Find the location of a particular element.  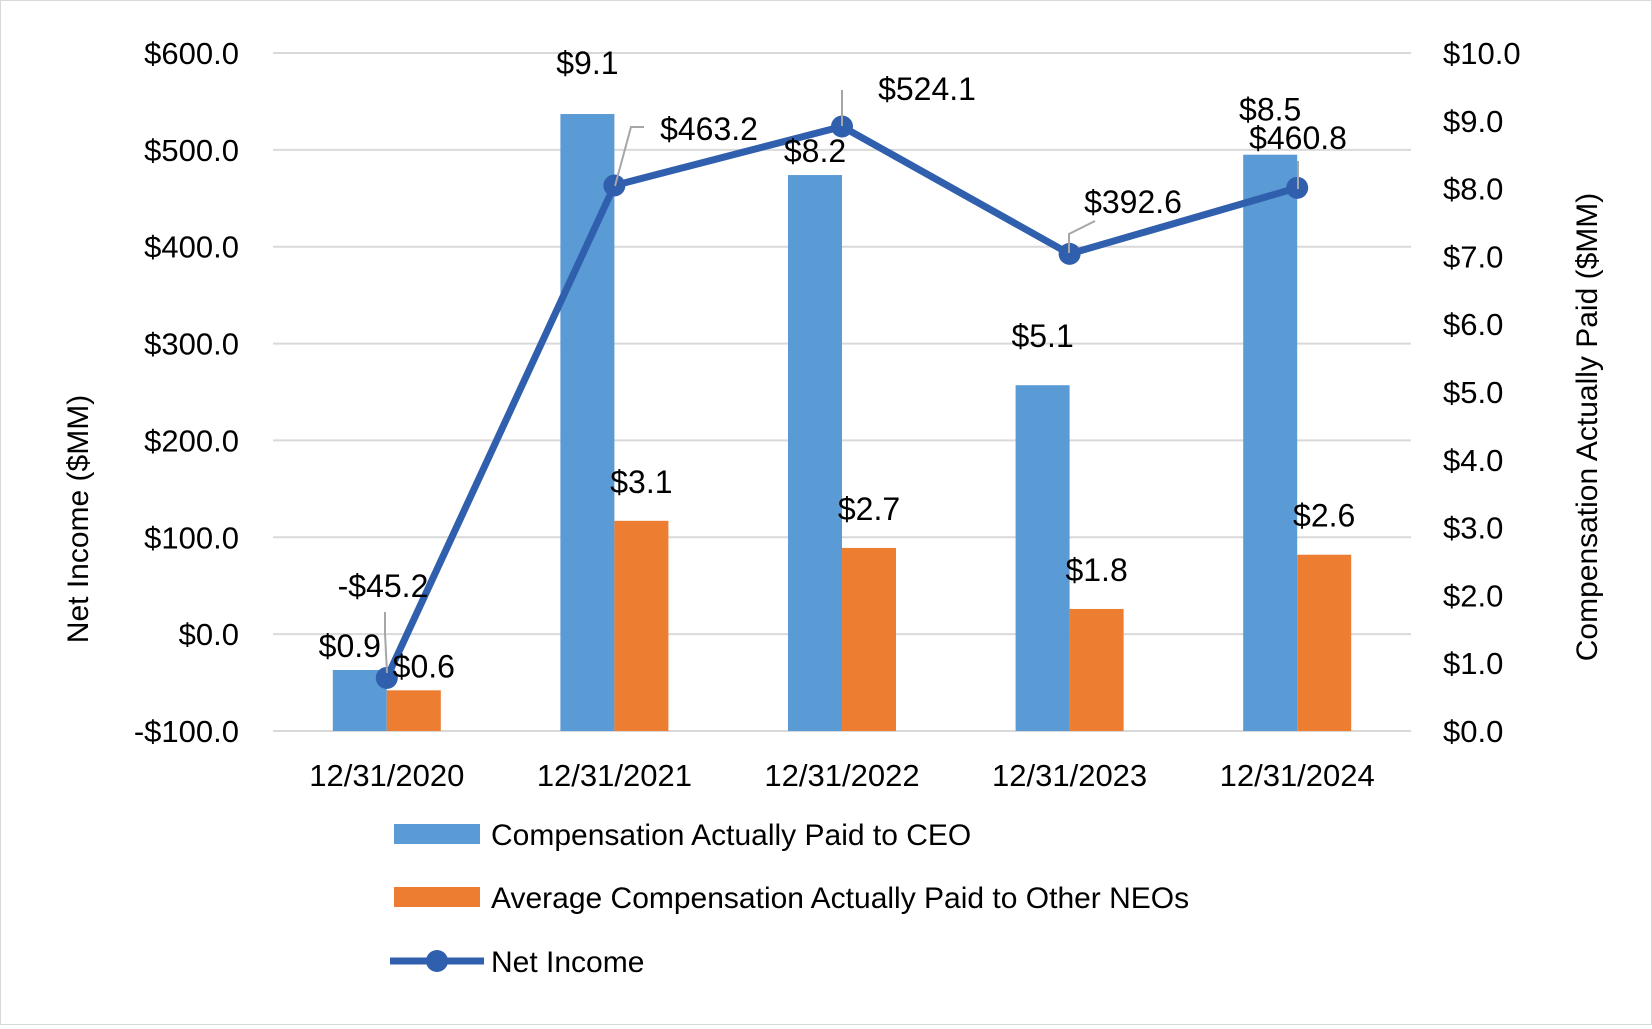

legend-label-net-income: Net Income is located at coordinates (567, 962).